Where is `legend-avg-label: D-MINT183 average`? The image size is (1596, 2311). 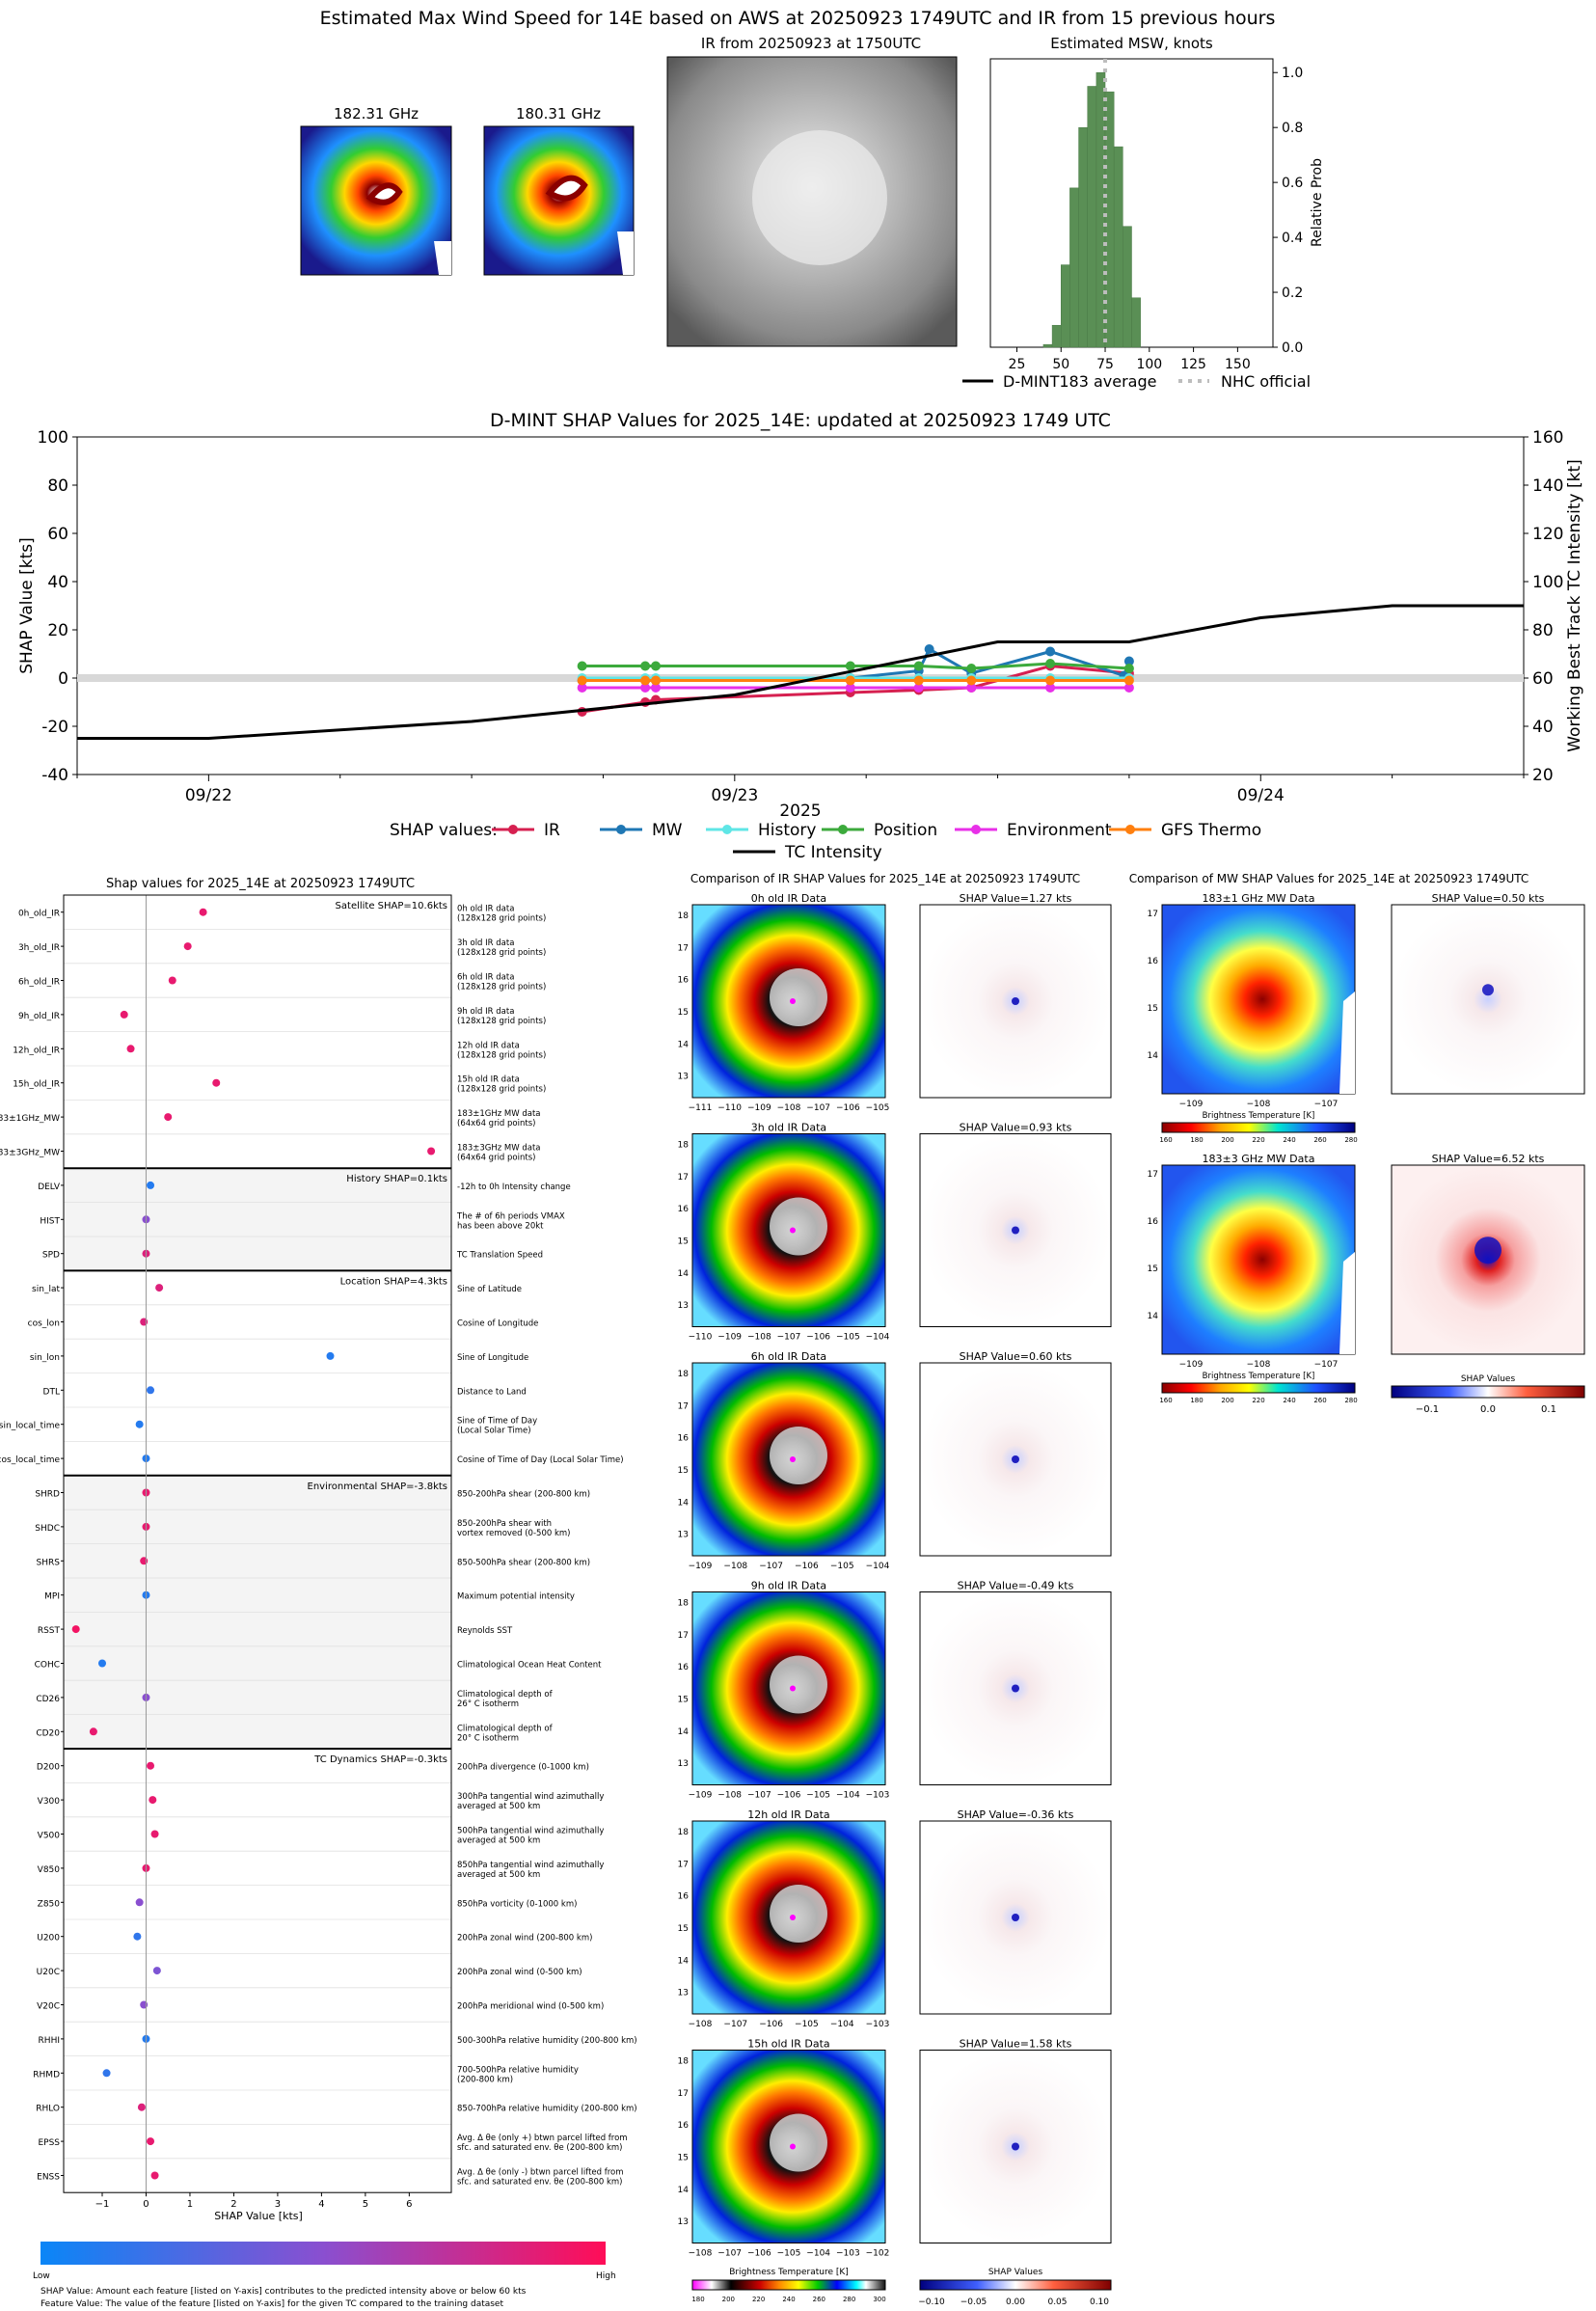
legend-avg-label: D-MINT183 average is located at coordinates (1079, 381).